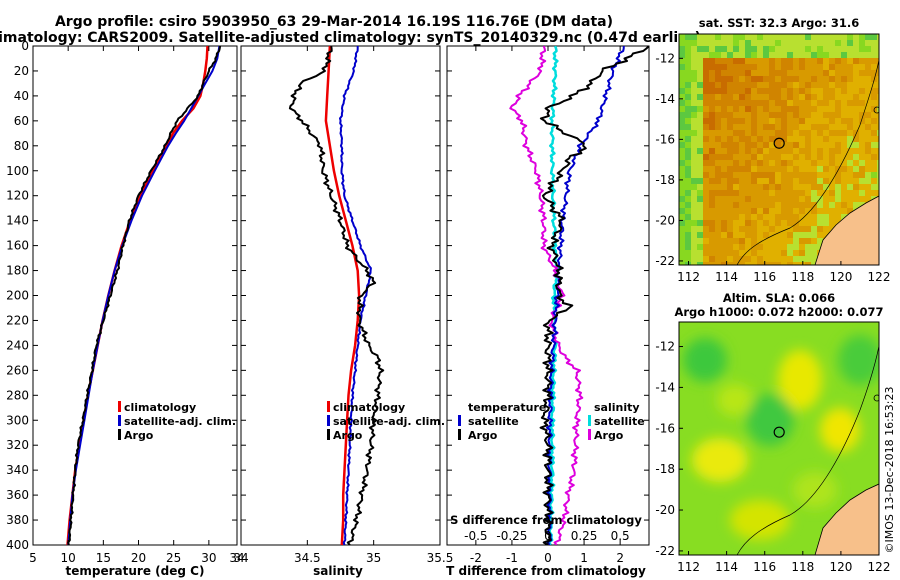 This screenshot has width=900, height=580. What do you see at coordinates (17, 470) in the screenshot?
I see `y-tick-label: 340` at bounding box center [17, 470].